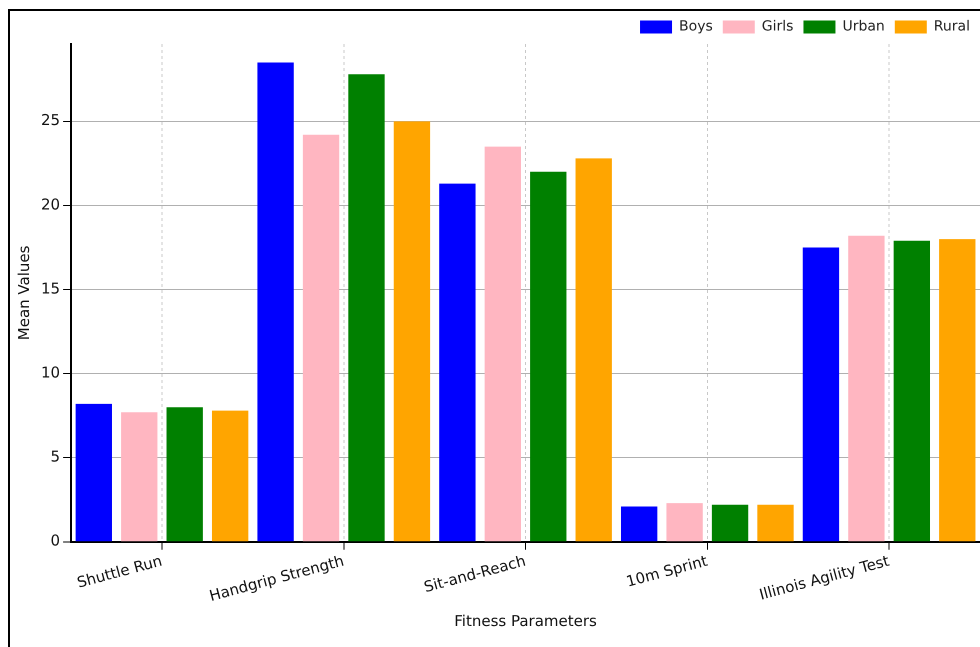 Image resolution: width=980 pixels, height=647 pixels. What do you see at coordinates (824, 578) in the screenshot?
I see `x-tick-label: Illinois Agility Test` at bounding box center [824, 578].